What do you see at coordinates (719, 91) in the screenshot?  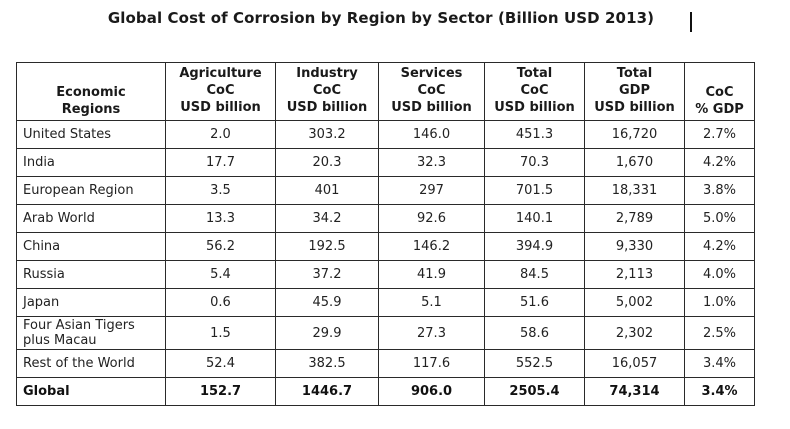 I see `header-coc-pct-gdp: CoC % GDP` at bounding box center [719, 91].